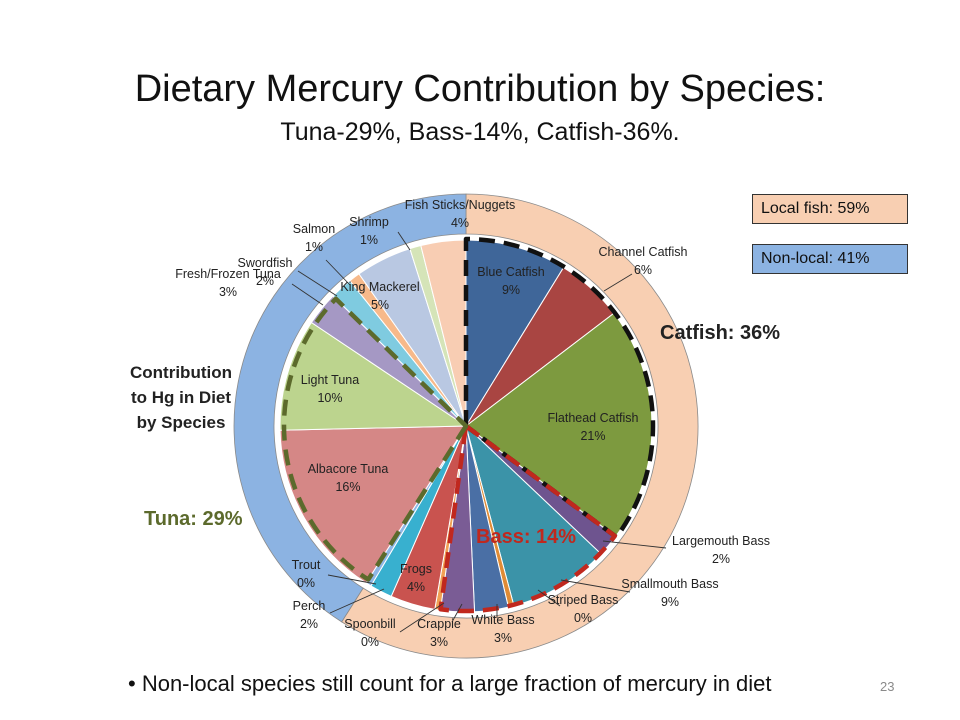 Image resolution: width=960 pixels, height=720 pixels. What do you see at coordinates (314, 229) in the screenshot?
I see `label-salmon: Salmon` at bounding box center [314, 229].